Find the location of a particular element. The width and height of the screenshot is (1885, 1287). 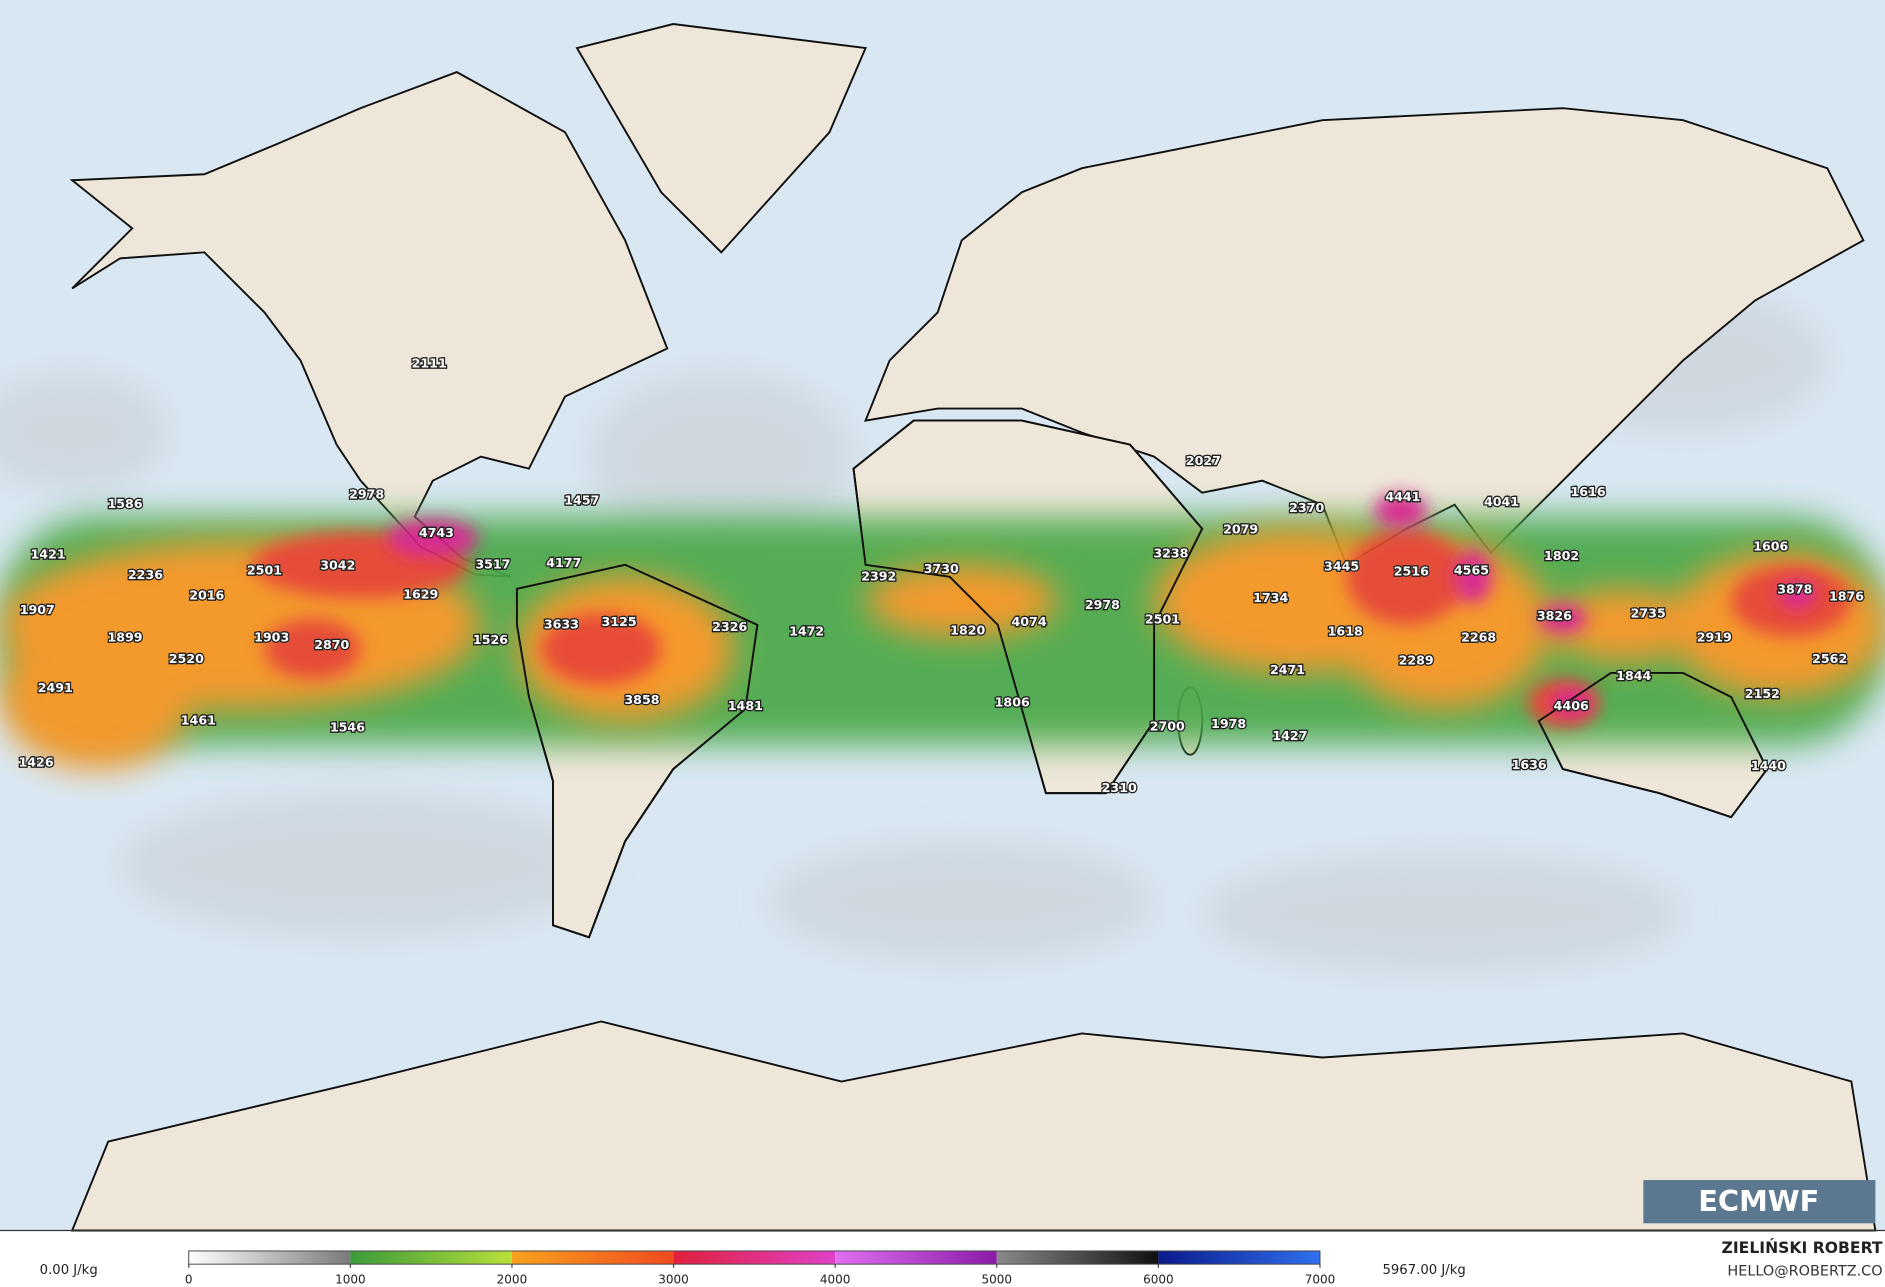

cape-label: 4177 is located at coordinates (563, 562).